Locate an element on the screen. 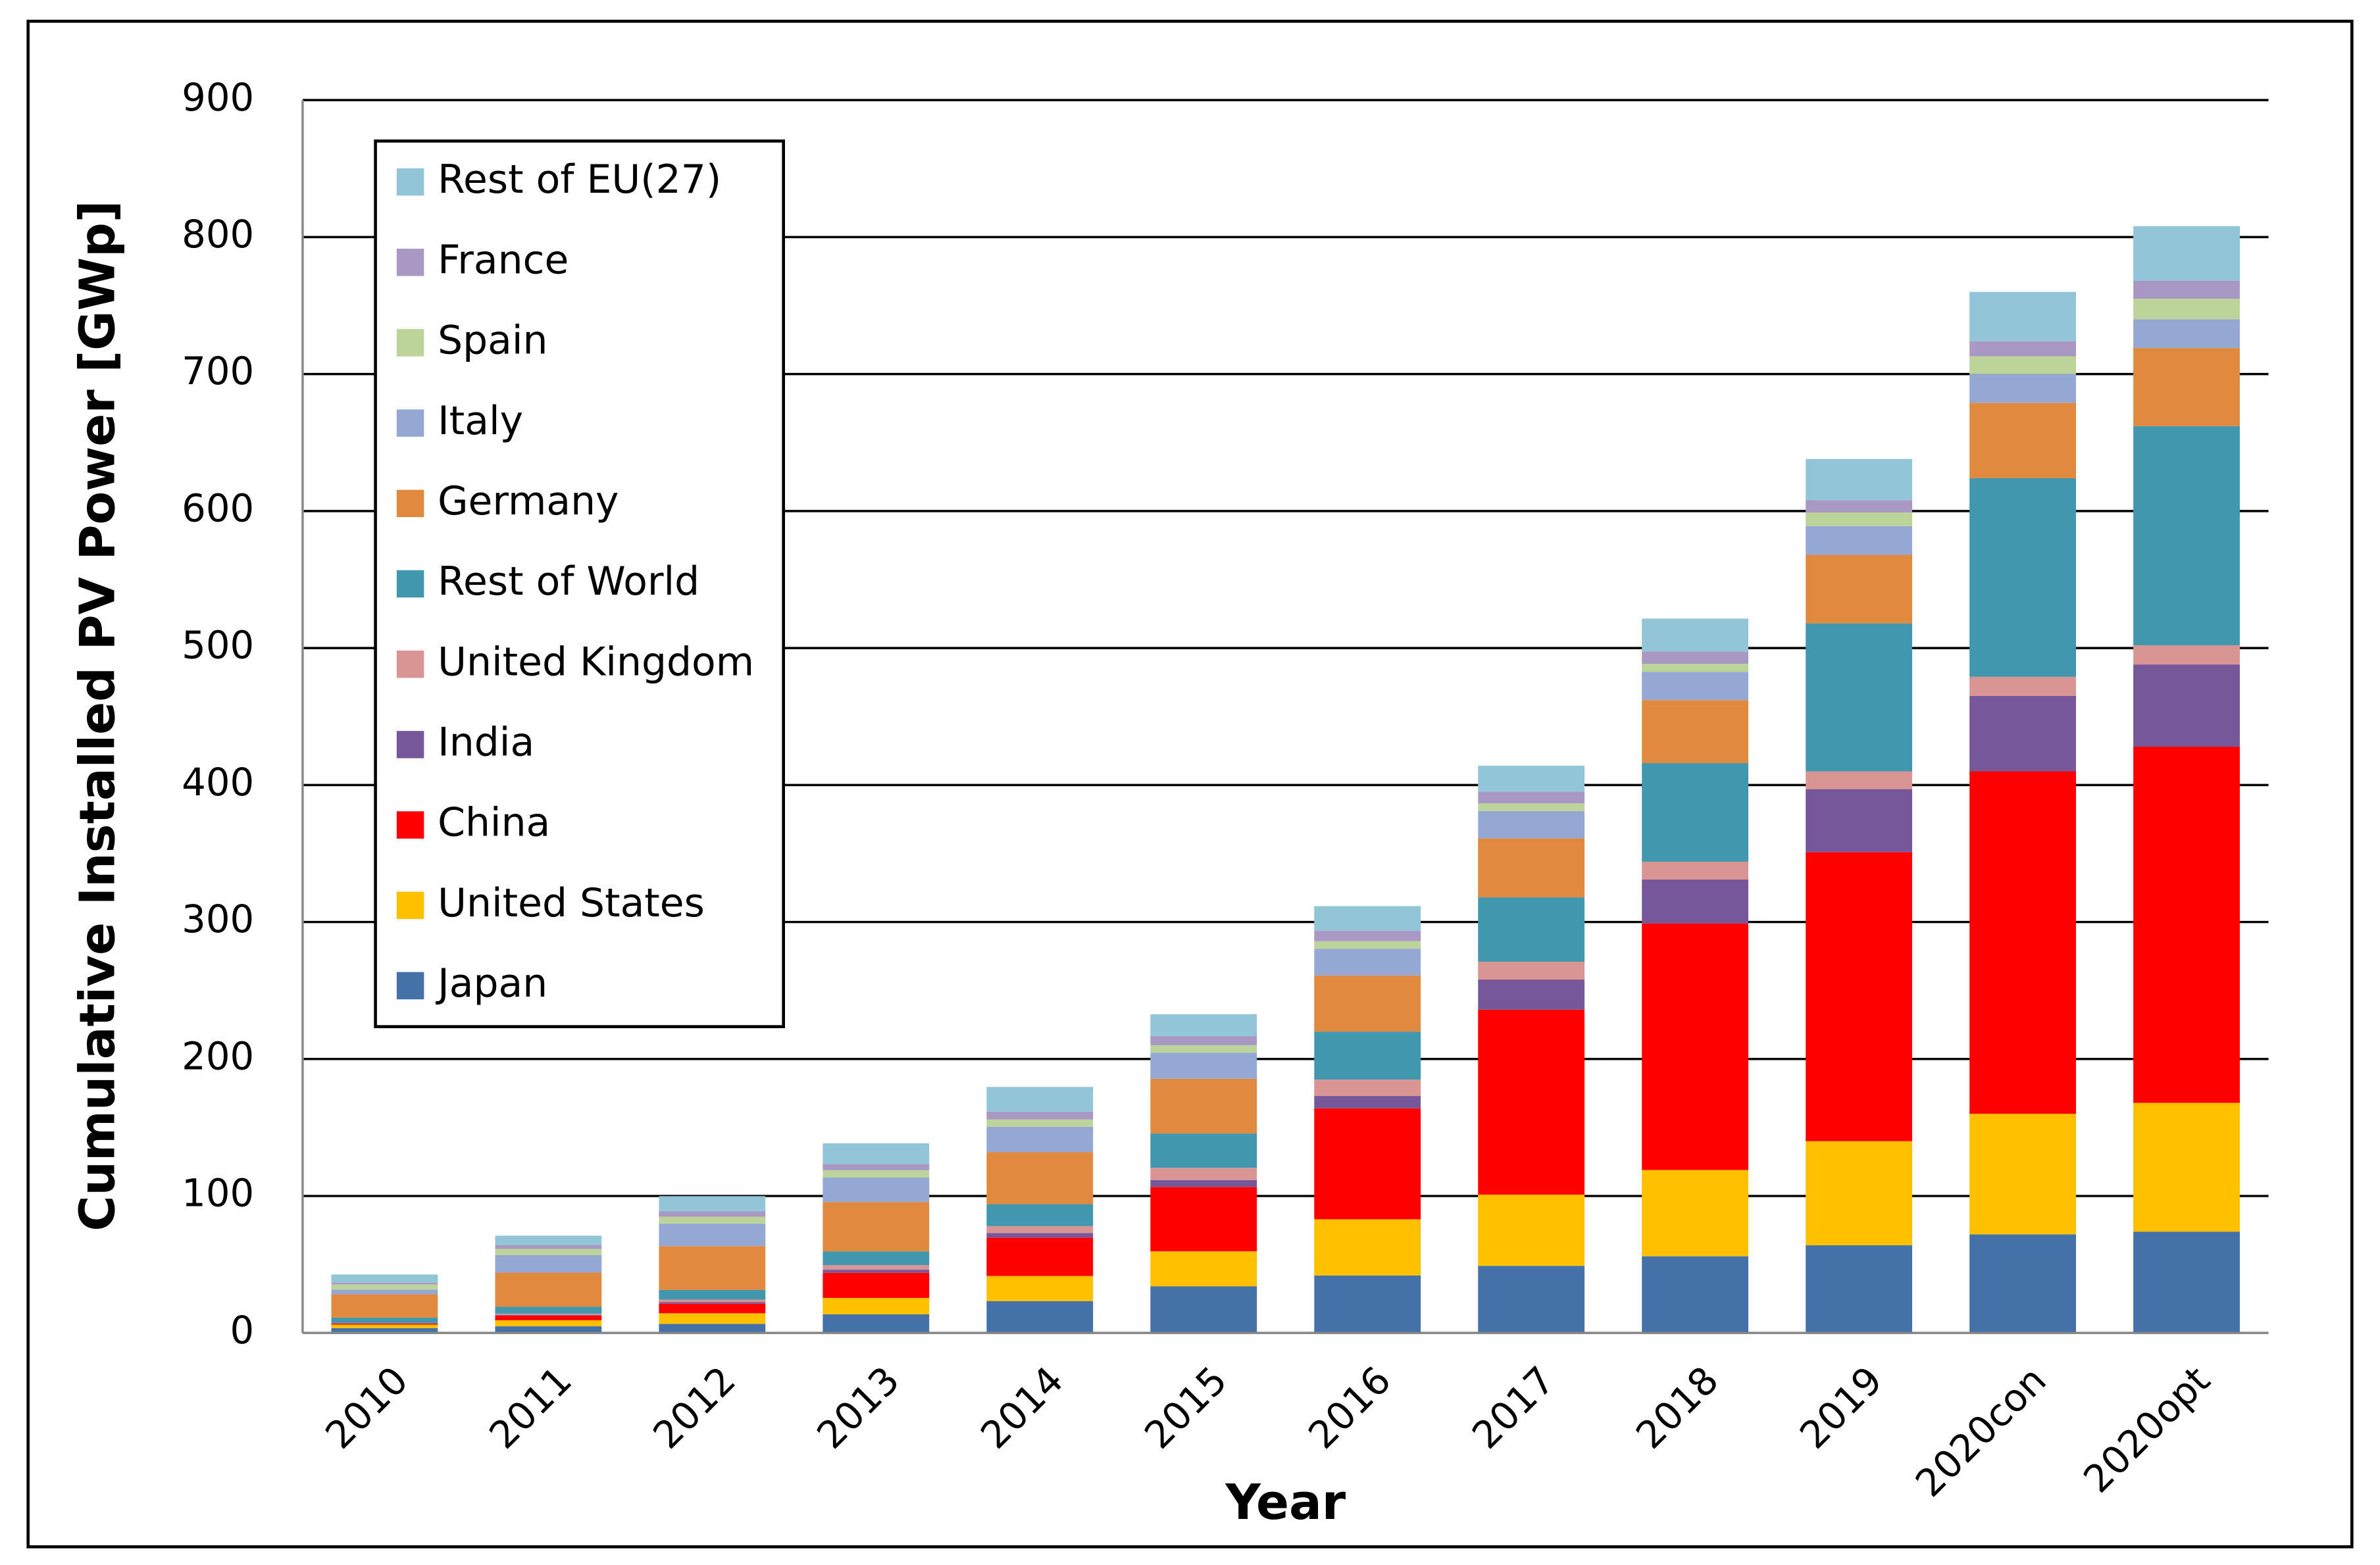 The image size is (2380, 1565). y-tick-label: 900 is located at coordinates (218, 98).